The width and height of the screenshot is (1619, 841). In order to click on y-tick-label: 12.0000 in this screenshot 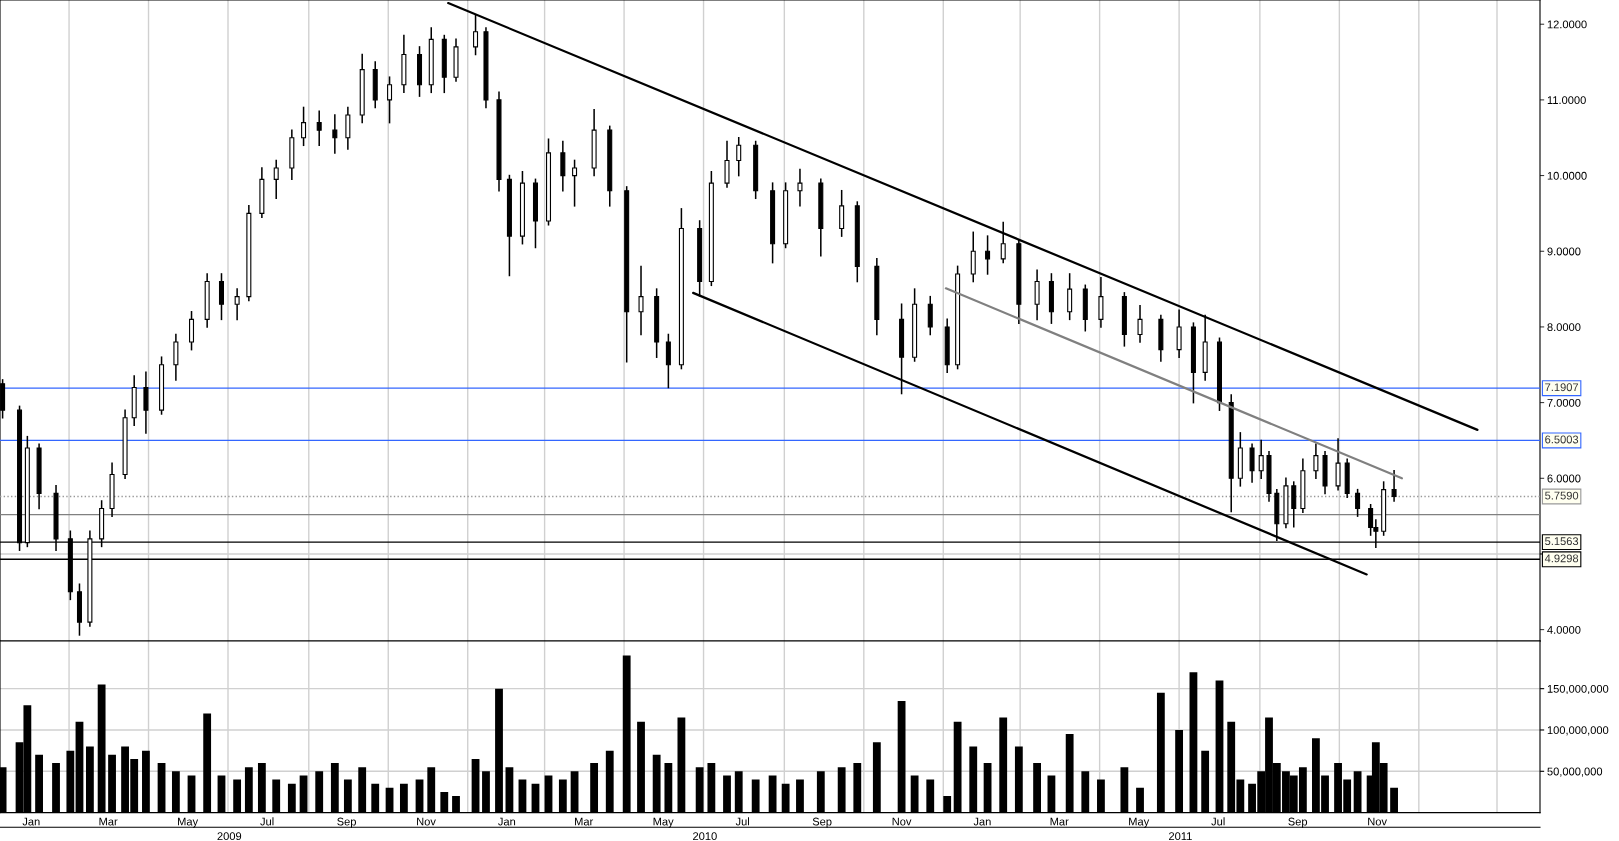, I will do `click(1567, 24)`.